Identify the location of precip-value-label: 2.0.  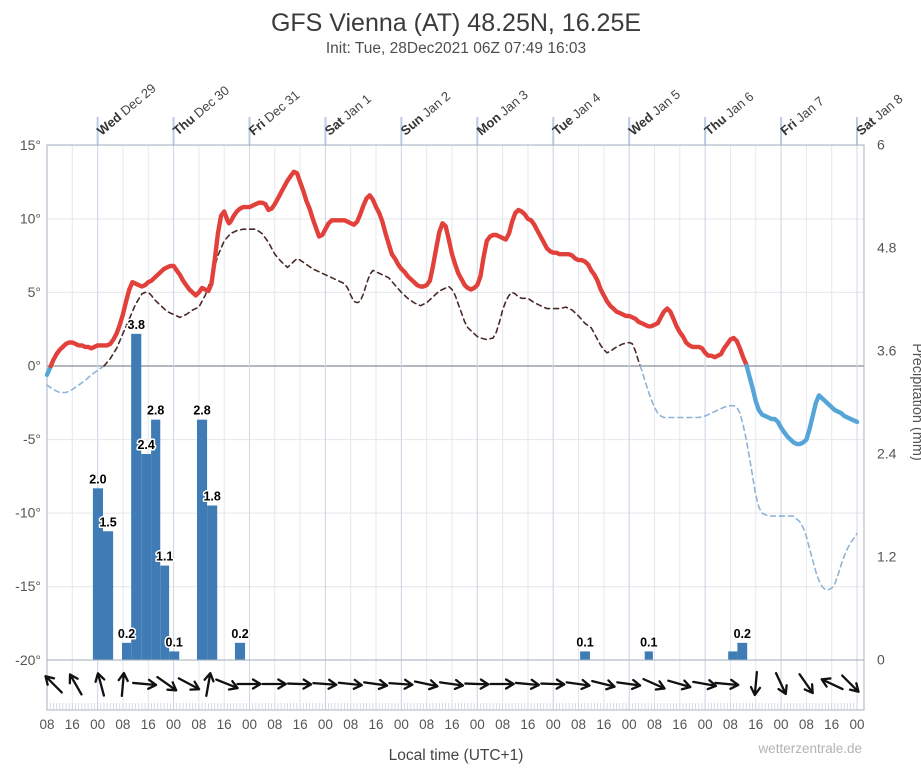
(97, 479).